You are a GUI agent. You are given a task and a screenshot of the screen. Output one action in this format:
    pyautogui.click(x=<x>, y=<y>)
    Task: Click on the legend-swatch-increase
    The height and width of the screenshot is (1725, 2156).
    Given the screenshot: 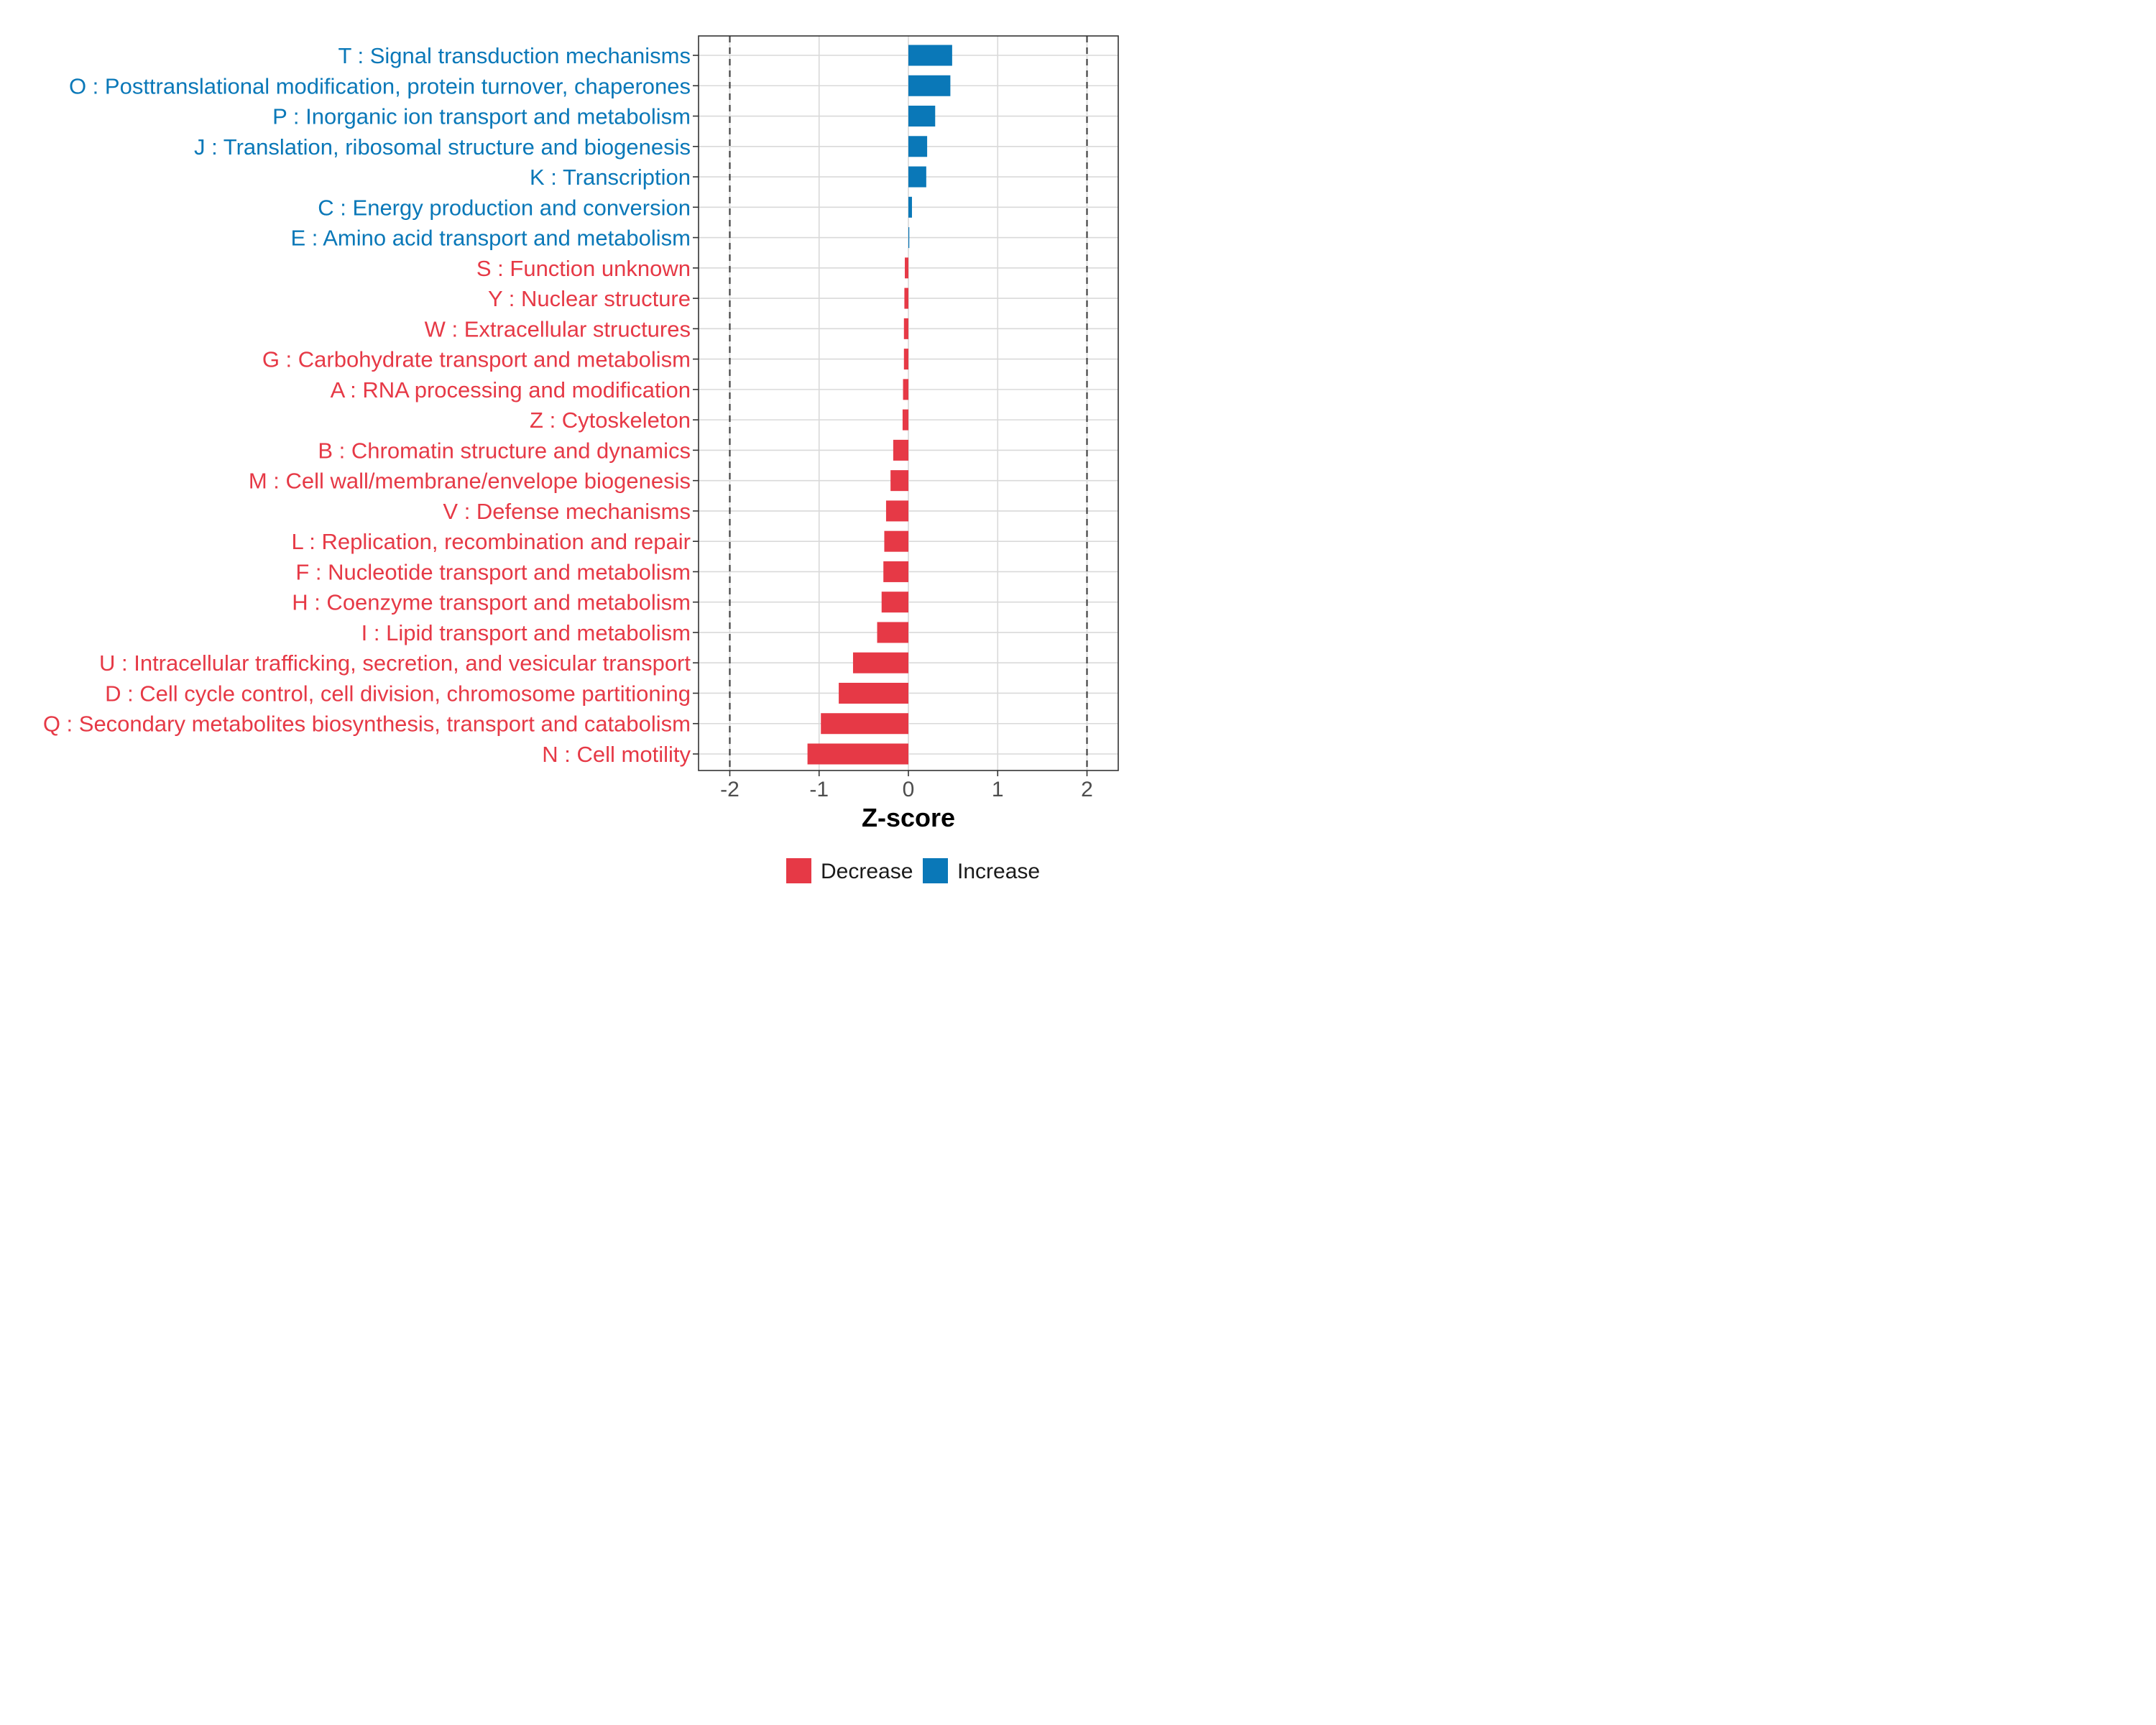 What is the action you would take?
    pyautogui.click(x=935, y=870)
    